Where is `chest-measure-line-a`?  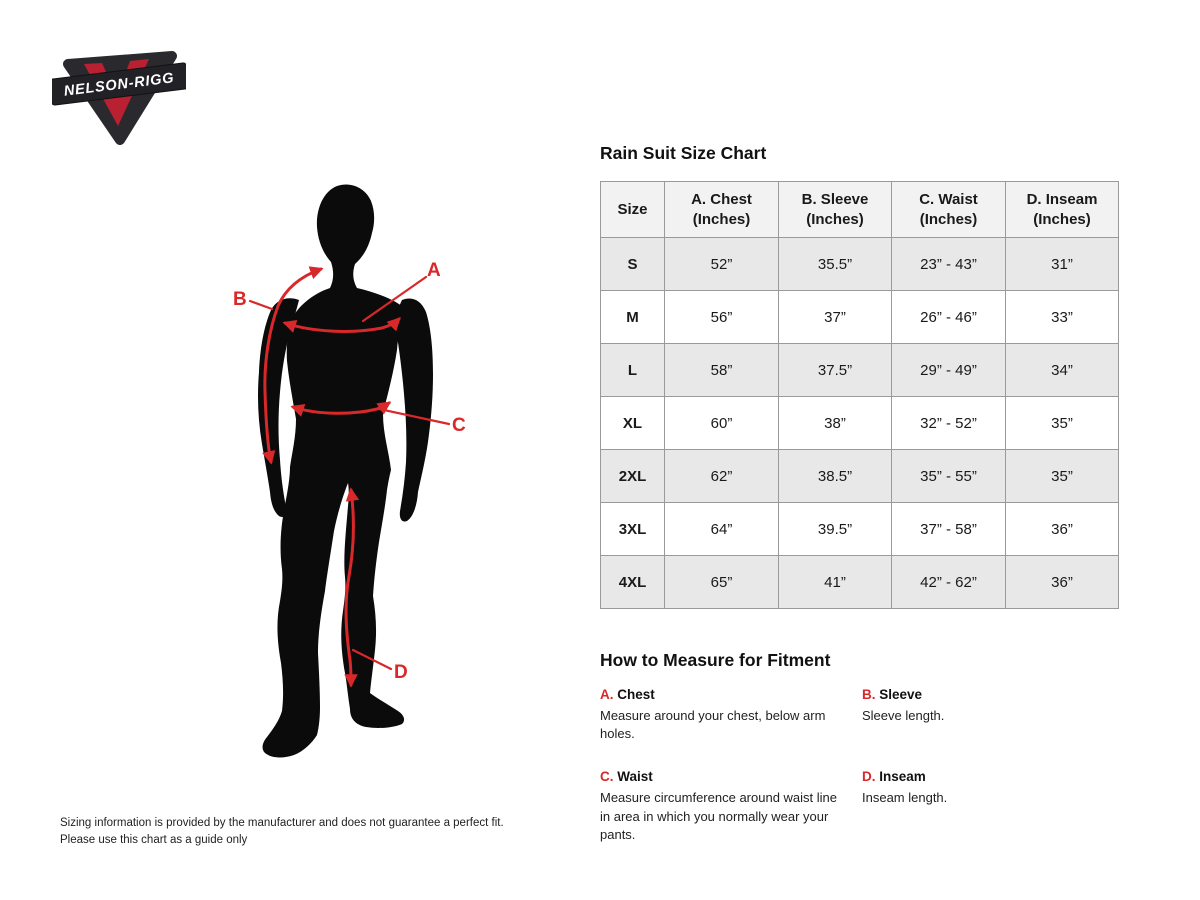
chest-measure-line-a is located at coordinates (341, 325).